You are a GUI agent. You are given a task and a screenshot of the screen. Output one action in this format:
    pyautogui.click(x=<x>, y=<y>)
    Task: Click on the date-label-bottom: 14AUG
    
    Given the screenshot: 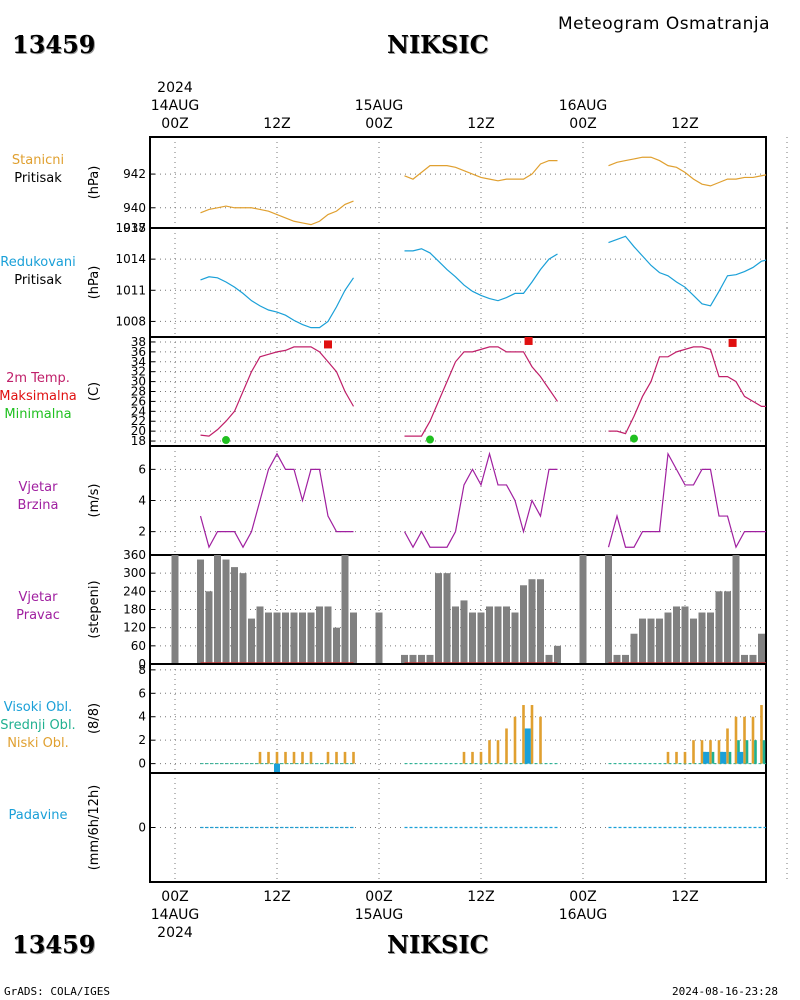 What is the action you would take?
    pyautogui.click(x=175, y=915)
    